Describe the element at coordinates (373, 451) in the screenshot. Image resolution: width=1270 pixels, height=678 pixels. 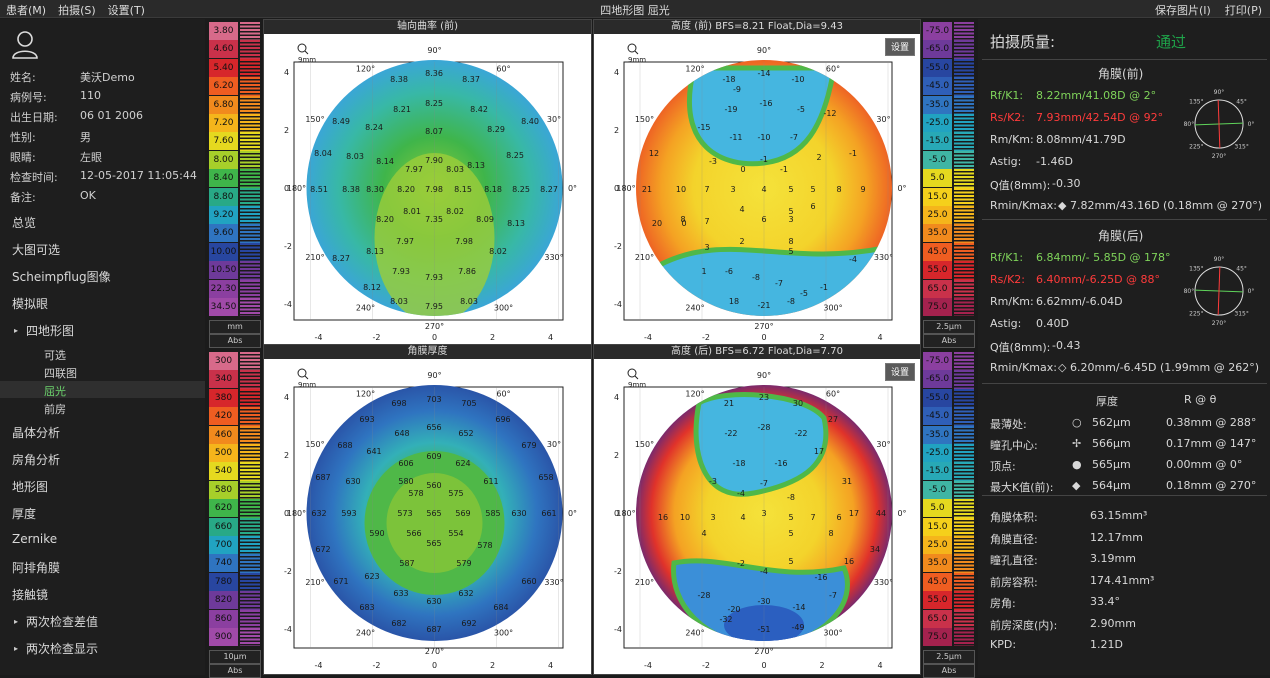
I see `map-value: 641` at that location.